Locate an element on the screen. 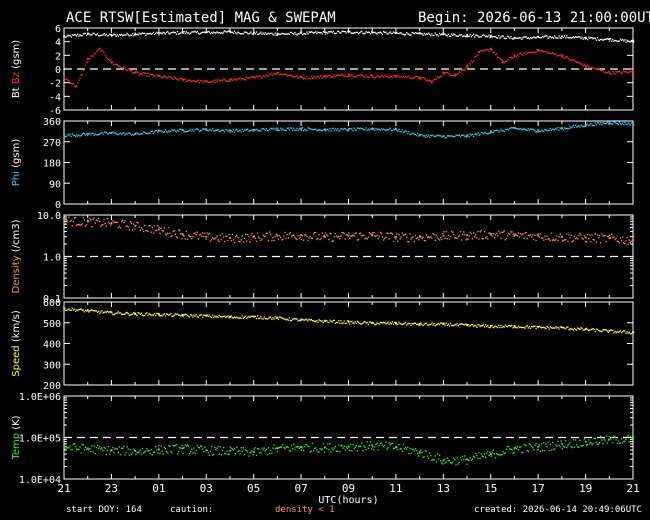 The image size is (650, 520). y-axis-label-part: Bt is located at coordinates (16, 92).